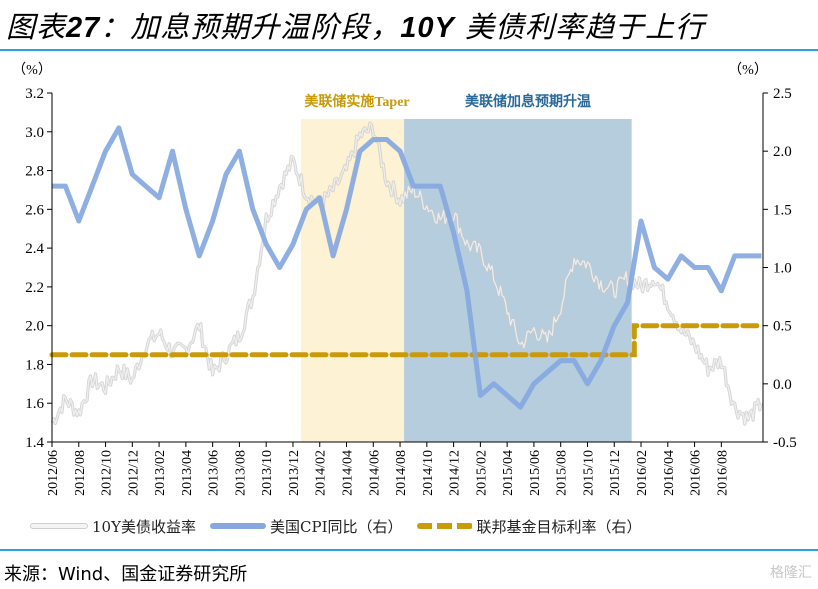 The image size is (818, 589). Describe the element at coordinates (428, 473) in the screenshot. I see `x-tick-label: 2014/10` at that location.